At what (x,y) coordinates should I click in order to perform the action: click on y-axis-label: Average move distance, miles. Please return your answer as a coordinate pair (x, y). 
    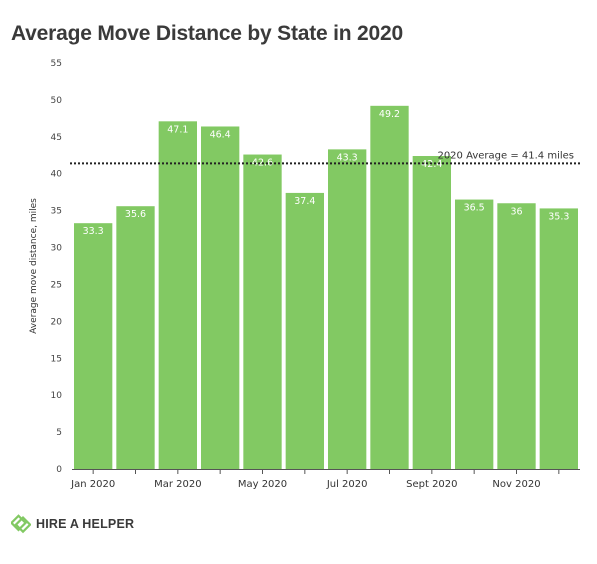
    Looking at the image, I should click on (34, 266).